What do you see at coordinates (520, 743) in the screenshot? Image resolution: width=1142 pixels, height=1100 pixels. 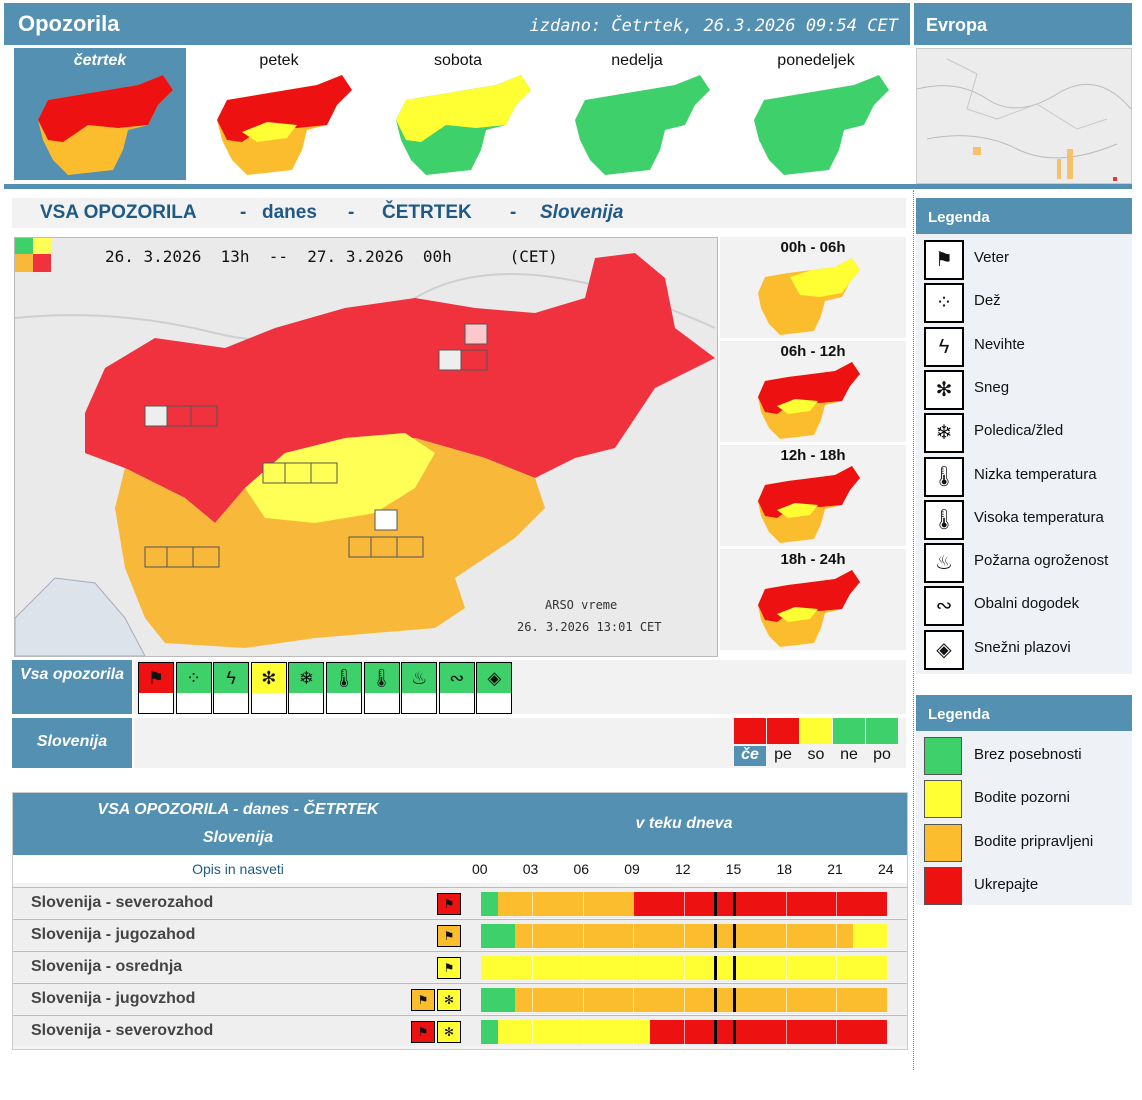 I see `day-selector-strip: če pe so ne po` at bounding box center [520, 743].